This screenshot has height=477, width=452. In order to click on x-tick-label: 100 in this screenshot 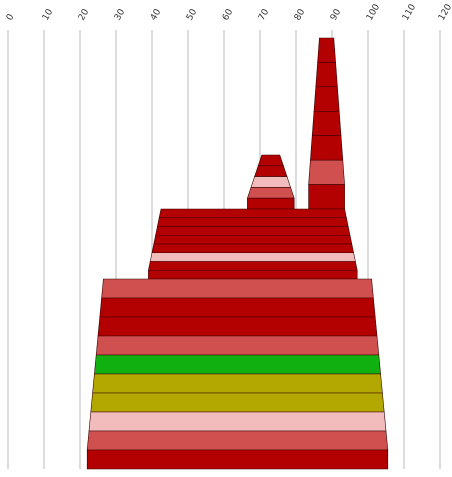, I will do `click(373, 12)`.